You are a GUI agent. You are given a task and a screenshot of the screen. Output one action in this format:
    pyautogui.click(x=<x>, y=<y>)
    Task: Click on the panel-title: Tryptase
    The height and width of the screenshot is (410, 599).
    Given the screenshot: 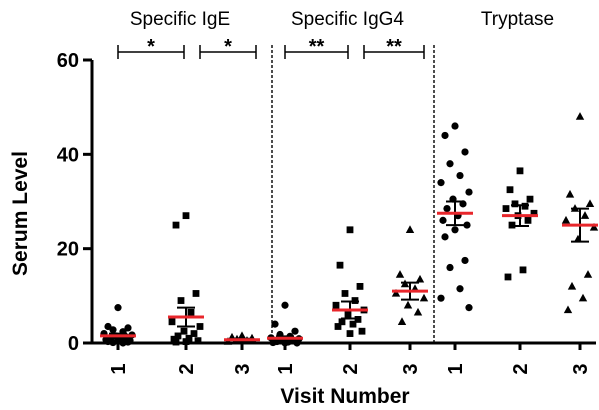 What is the action you would take?
    pyautogui.click(x=517, y=19)
    